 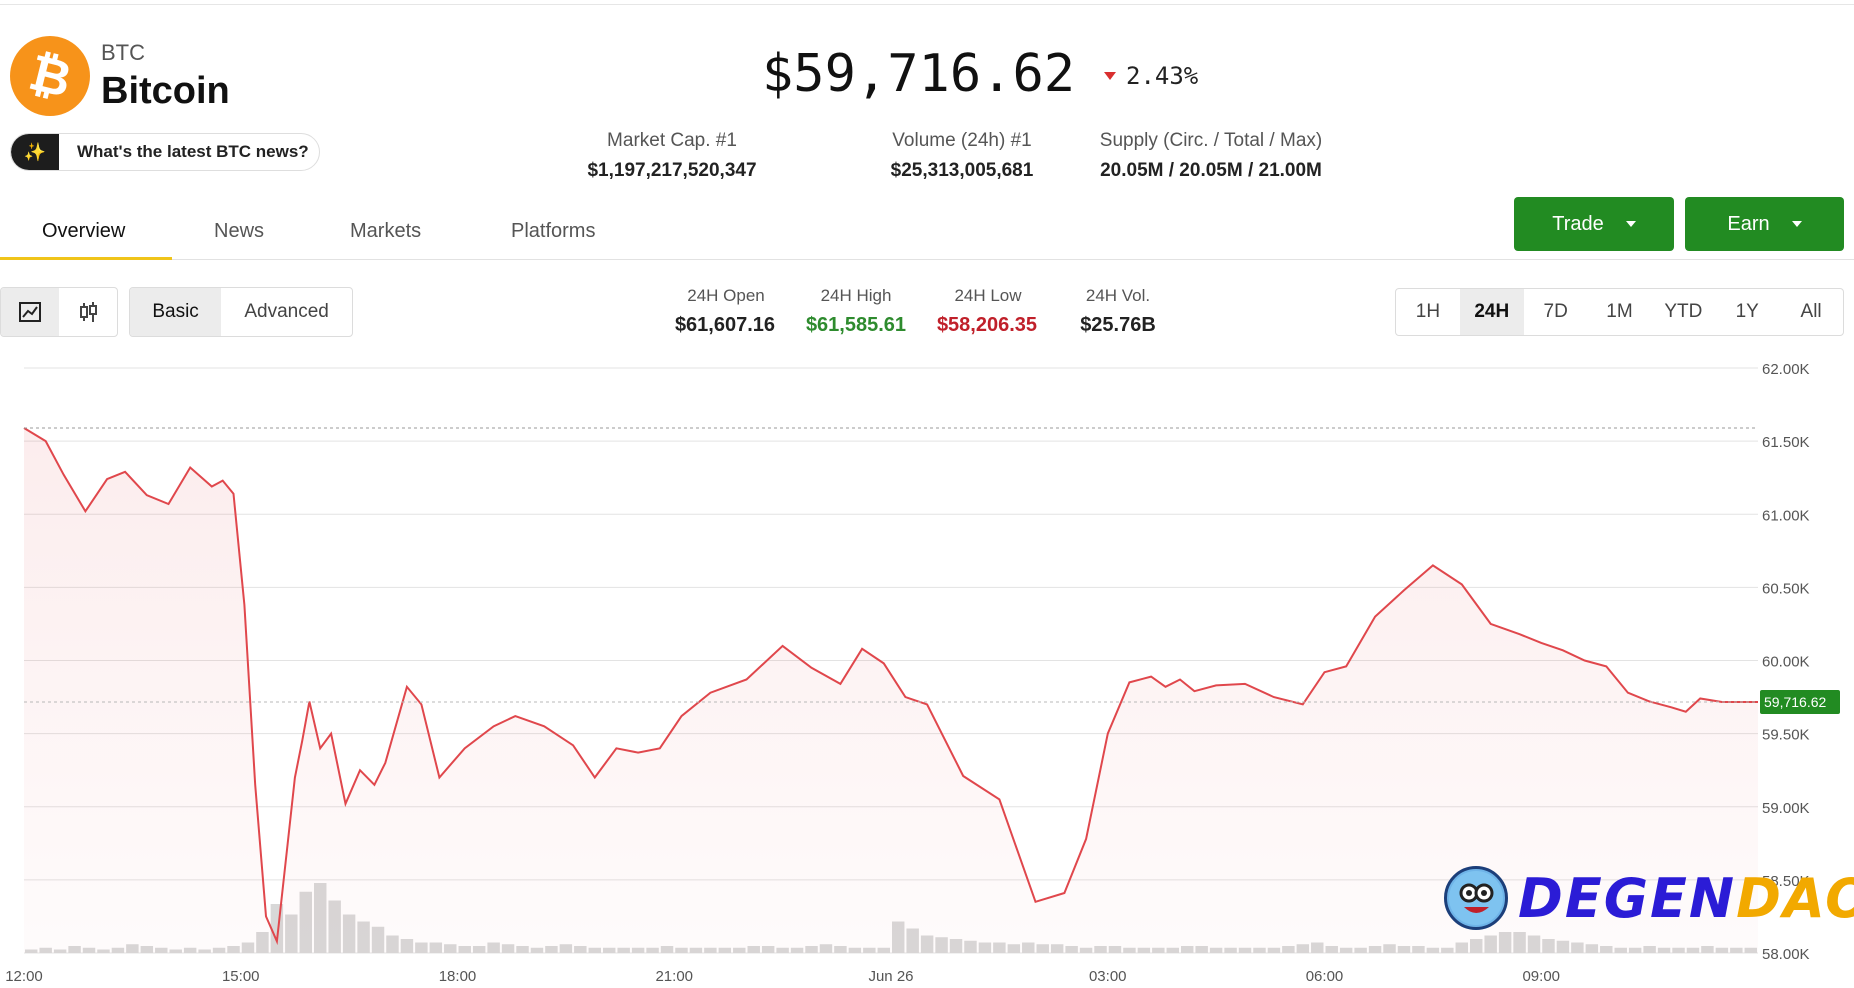 What do you see at coordinates (1578, 223) in the screenshot?
I see `trade-button-label: Trade` at bounding box center [1578, 223].